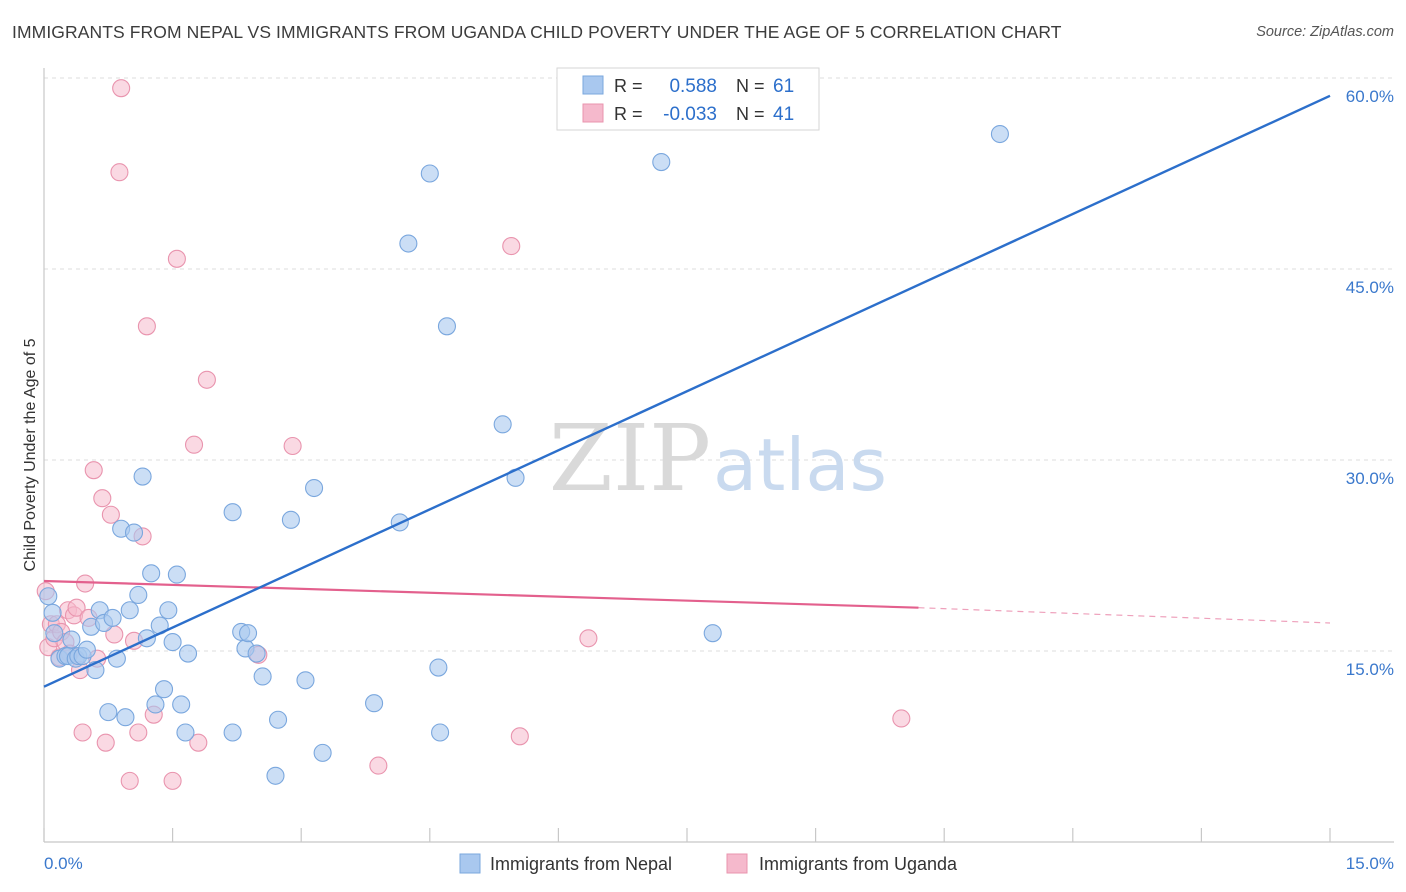 This screenshot has height=892, width=1406. Describe the element at coordinates (800, 465) in the screenshot. I see `watermark-atlas: atlas` at that location.